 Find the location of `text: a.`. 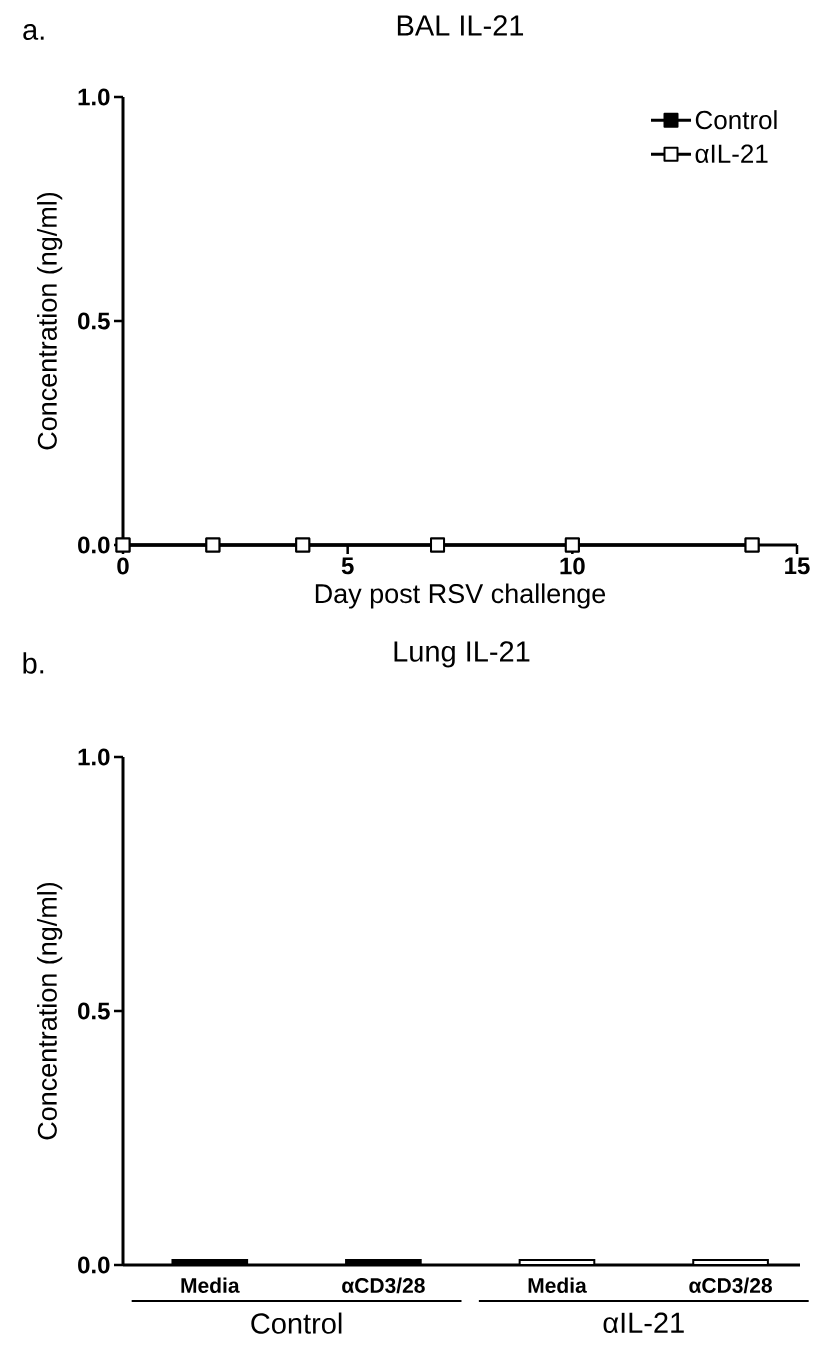

text: a. is located at coordinates (33, 32).